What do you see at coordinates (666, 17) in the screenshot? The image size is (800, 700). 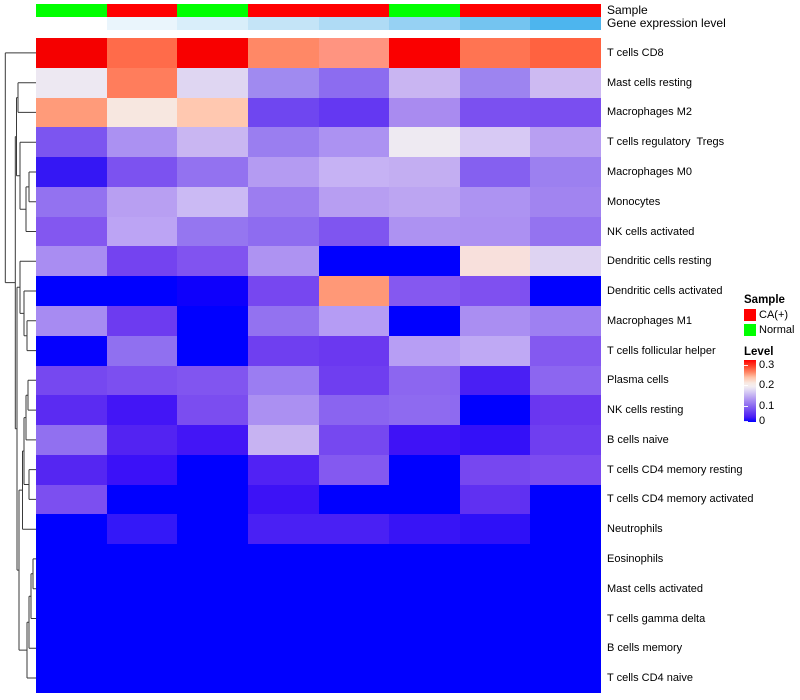 I see `annotation-labels: Sample Gene expression level` at bounding box center [666, 17].